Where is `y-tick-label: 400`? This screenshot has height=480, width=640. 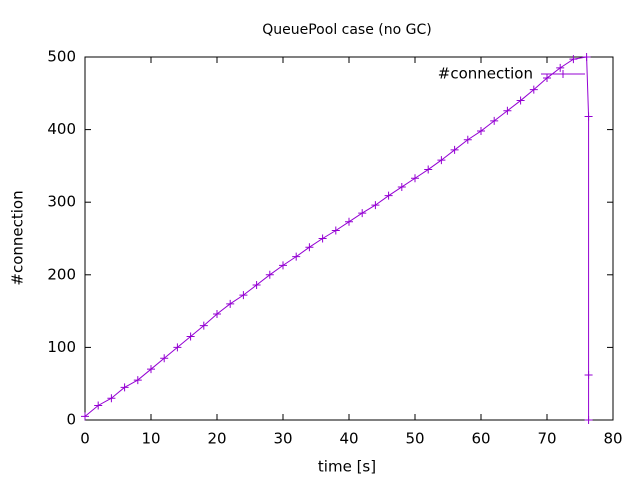 y-tick-label: 400 is located at coordinates (61, 129).